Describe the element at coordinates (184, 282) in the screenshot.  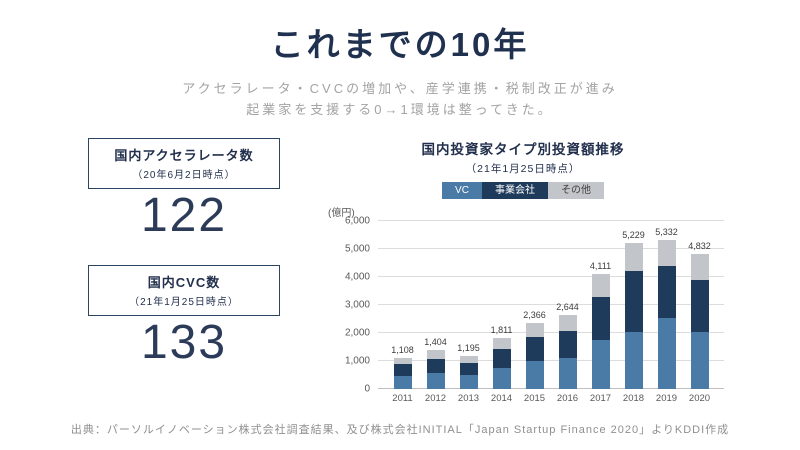
I see `cvc-count-label: 国内CVC数` at that location.